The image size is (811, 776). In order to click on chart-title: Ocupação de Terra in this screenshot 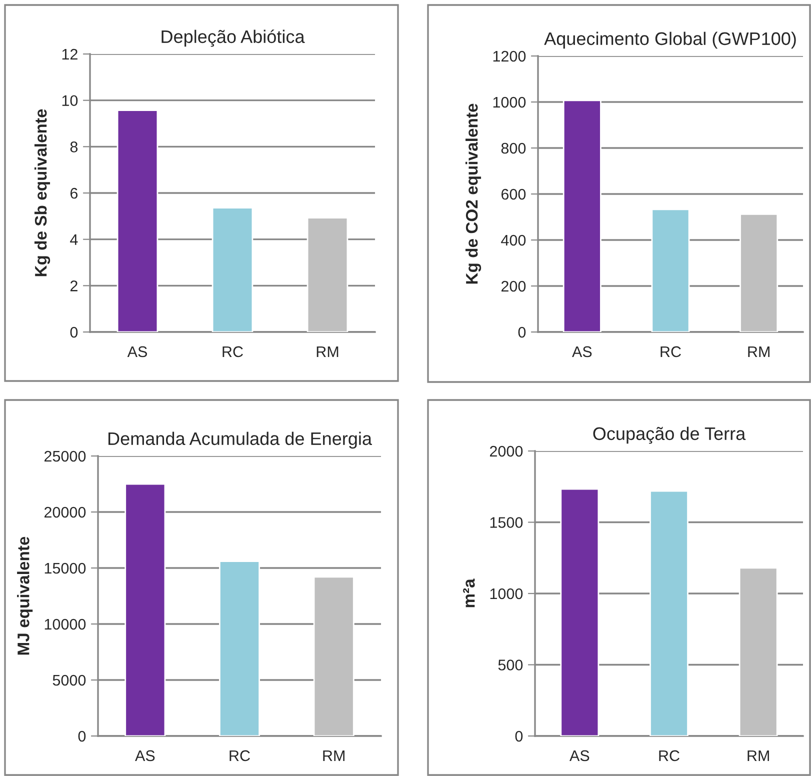, I will do `click(669, 435)`.